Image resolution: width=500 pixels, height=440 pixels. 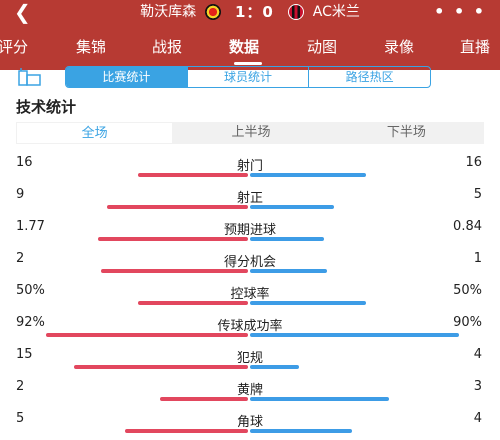 I want to click on away-stat-value: 5, so click(x=477, y=194).